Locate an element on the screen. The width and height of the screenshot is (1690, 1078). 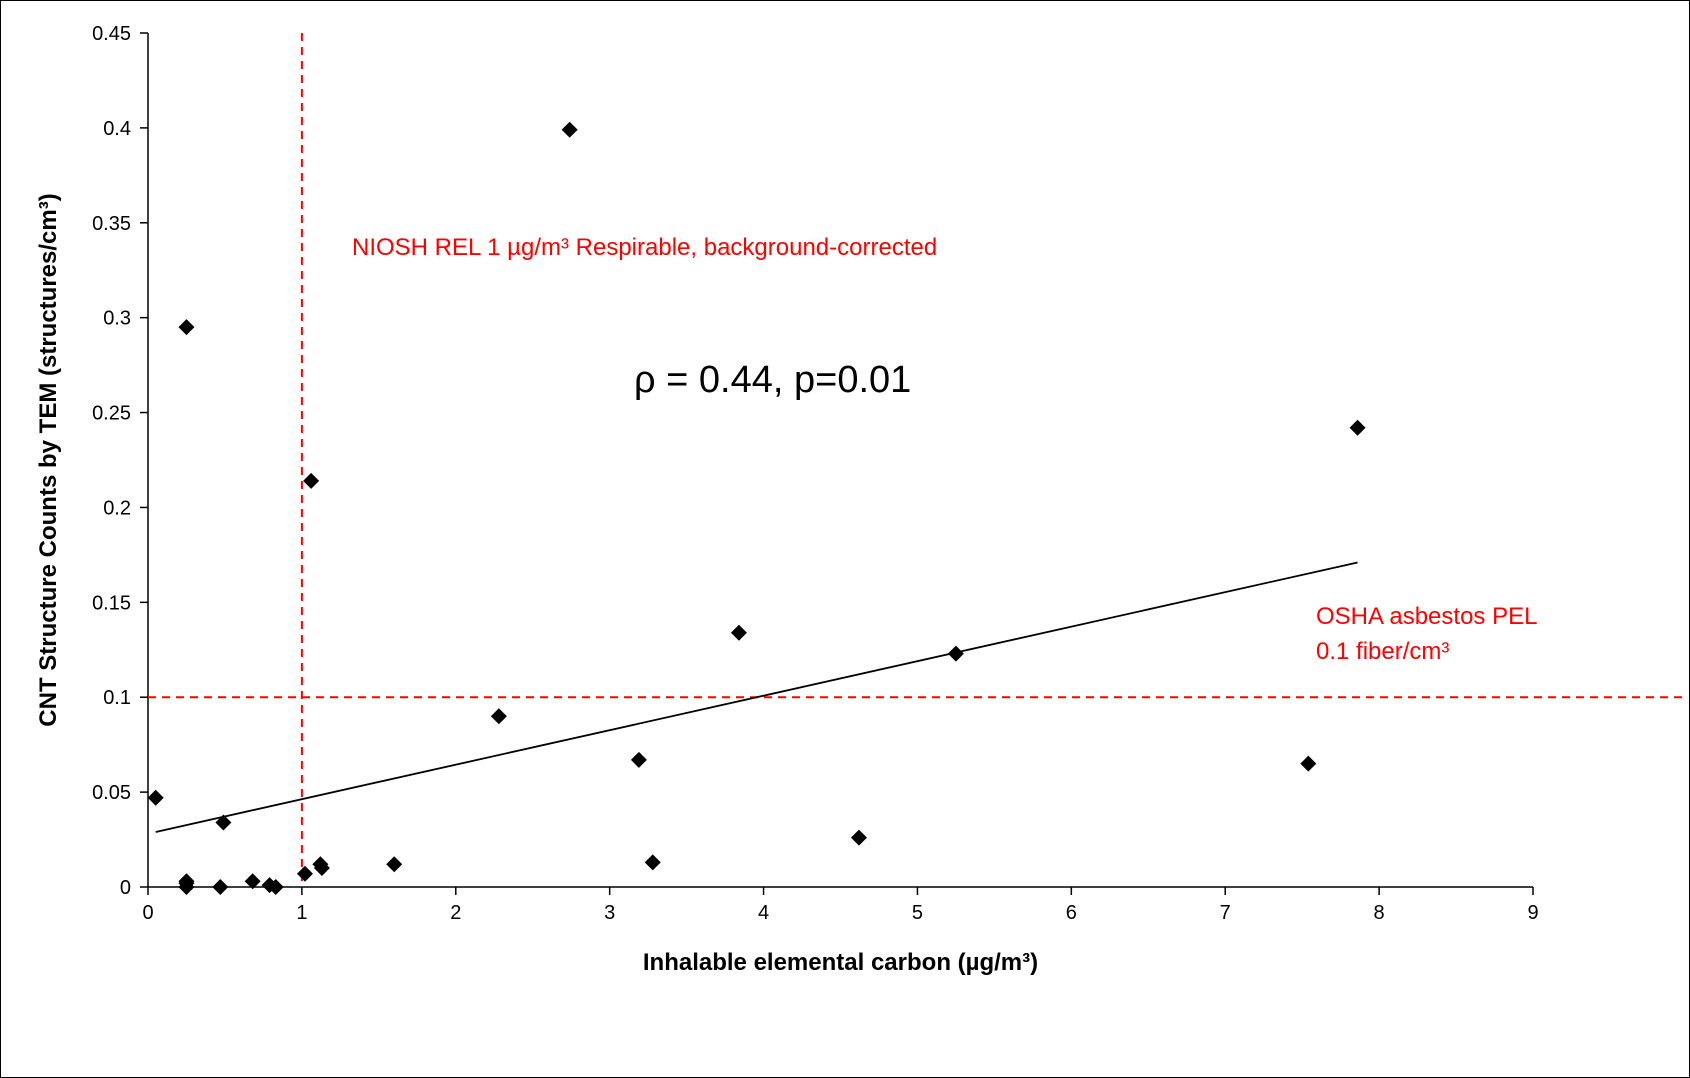
x-tick-label: 8 is located at coordinates (1379, 913).